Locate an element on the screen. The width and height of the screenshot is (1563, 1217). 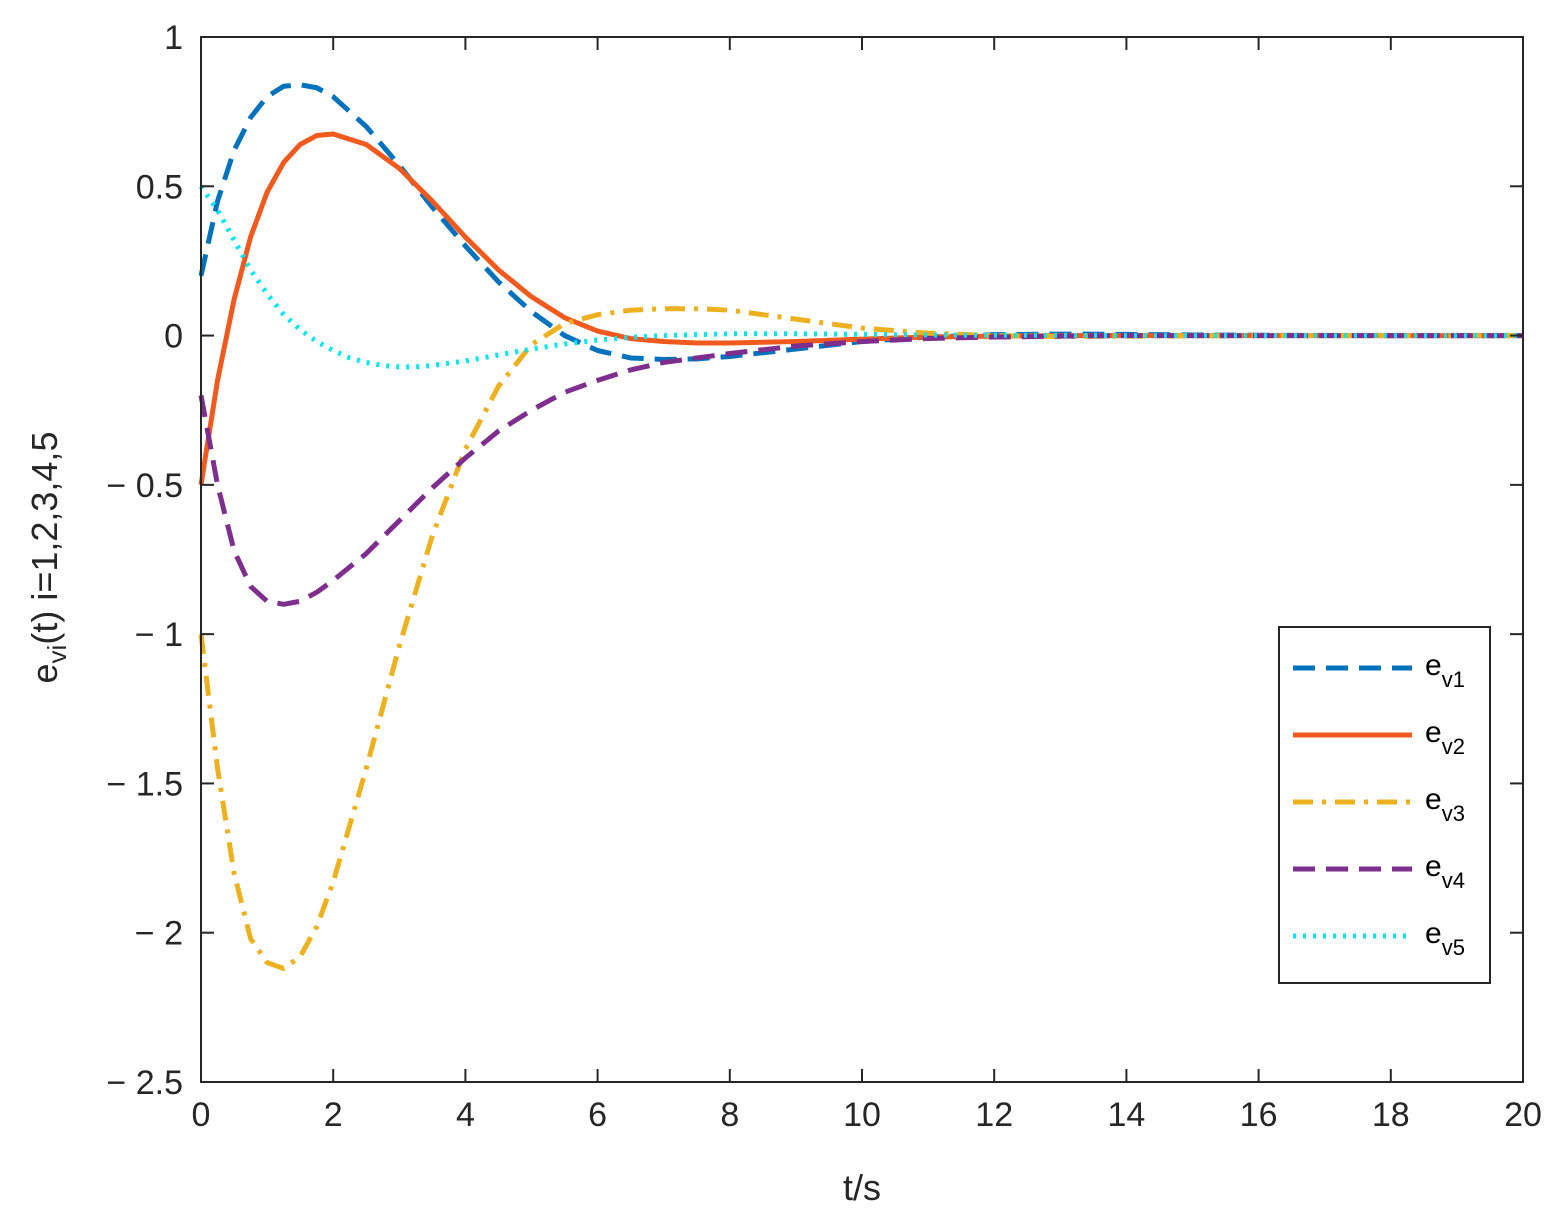
y-axis-label: evi(t) i=1,2,3,4,5 is located at coordinates (48, 558).